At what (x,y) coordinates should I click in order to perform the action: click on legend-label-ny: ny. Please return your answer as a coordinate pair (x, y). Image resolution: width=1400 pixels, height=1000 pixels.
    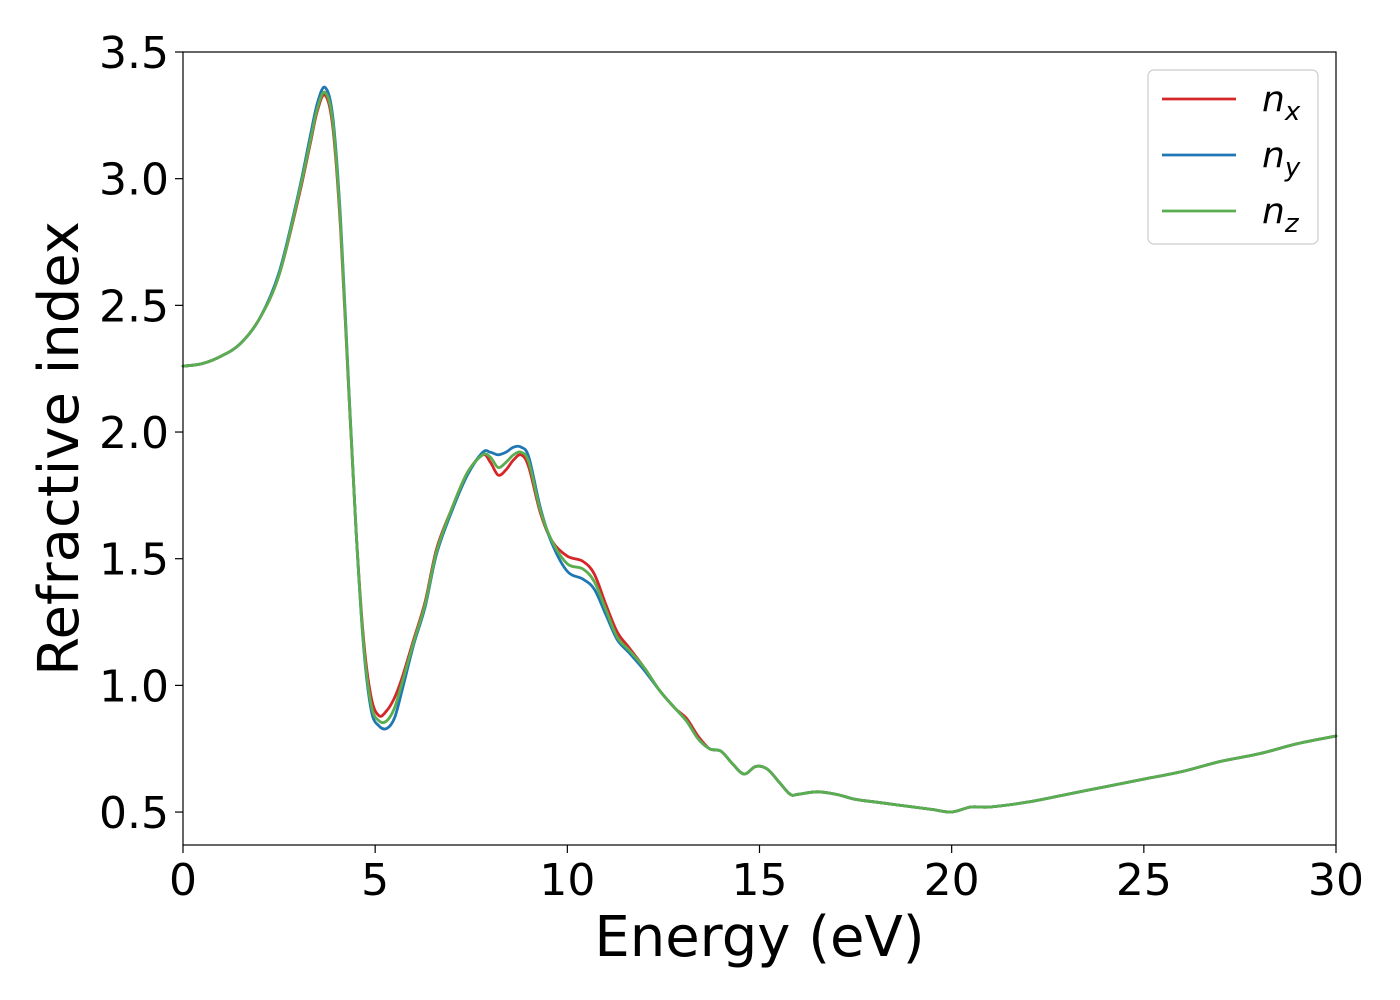
    Looking at the image, I should click on (1281, 159).